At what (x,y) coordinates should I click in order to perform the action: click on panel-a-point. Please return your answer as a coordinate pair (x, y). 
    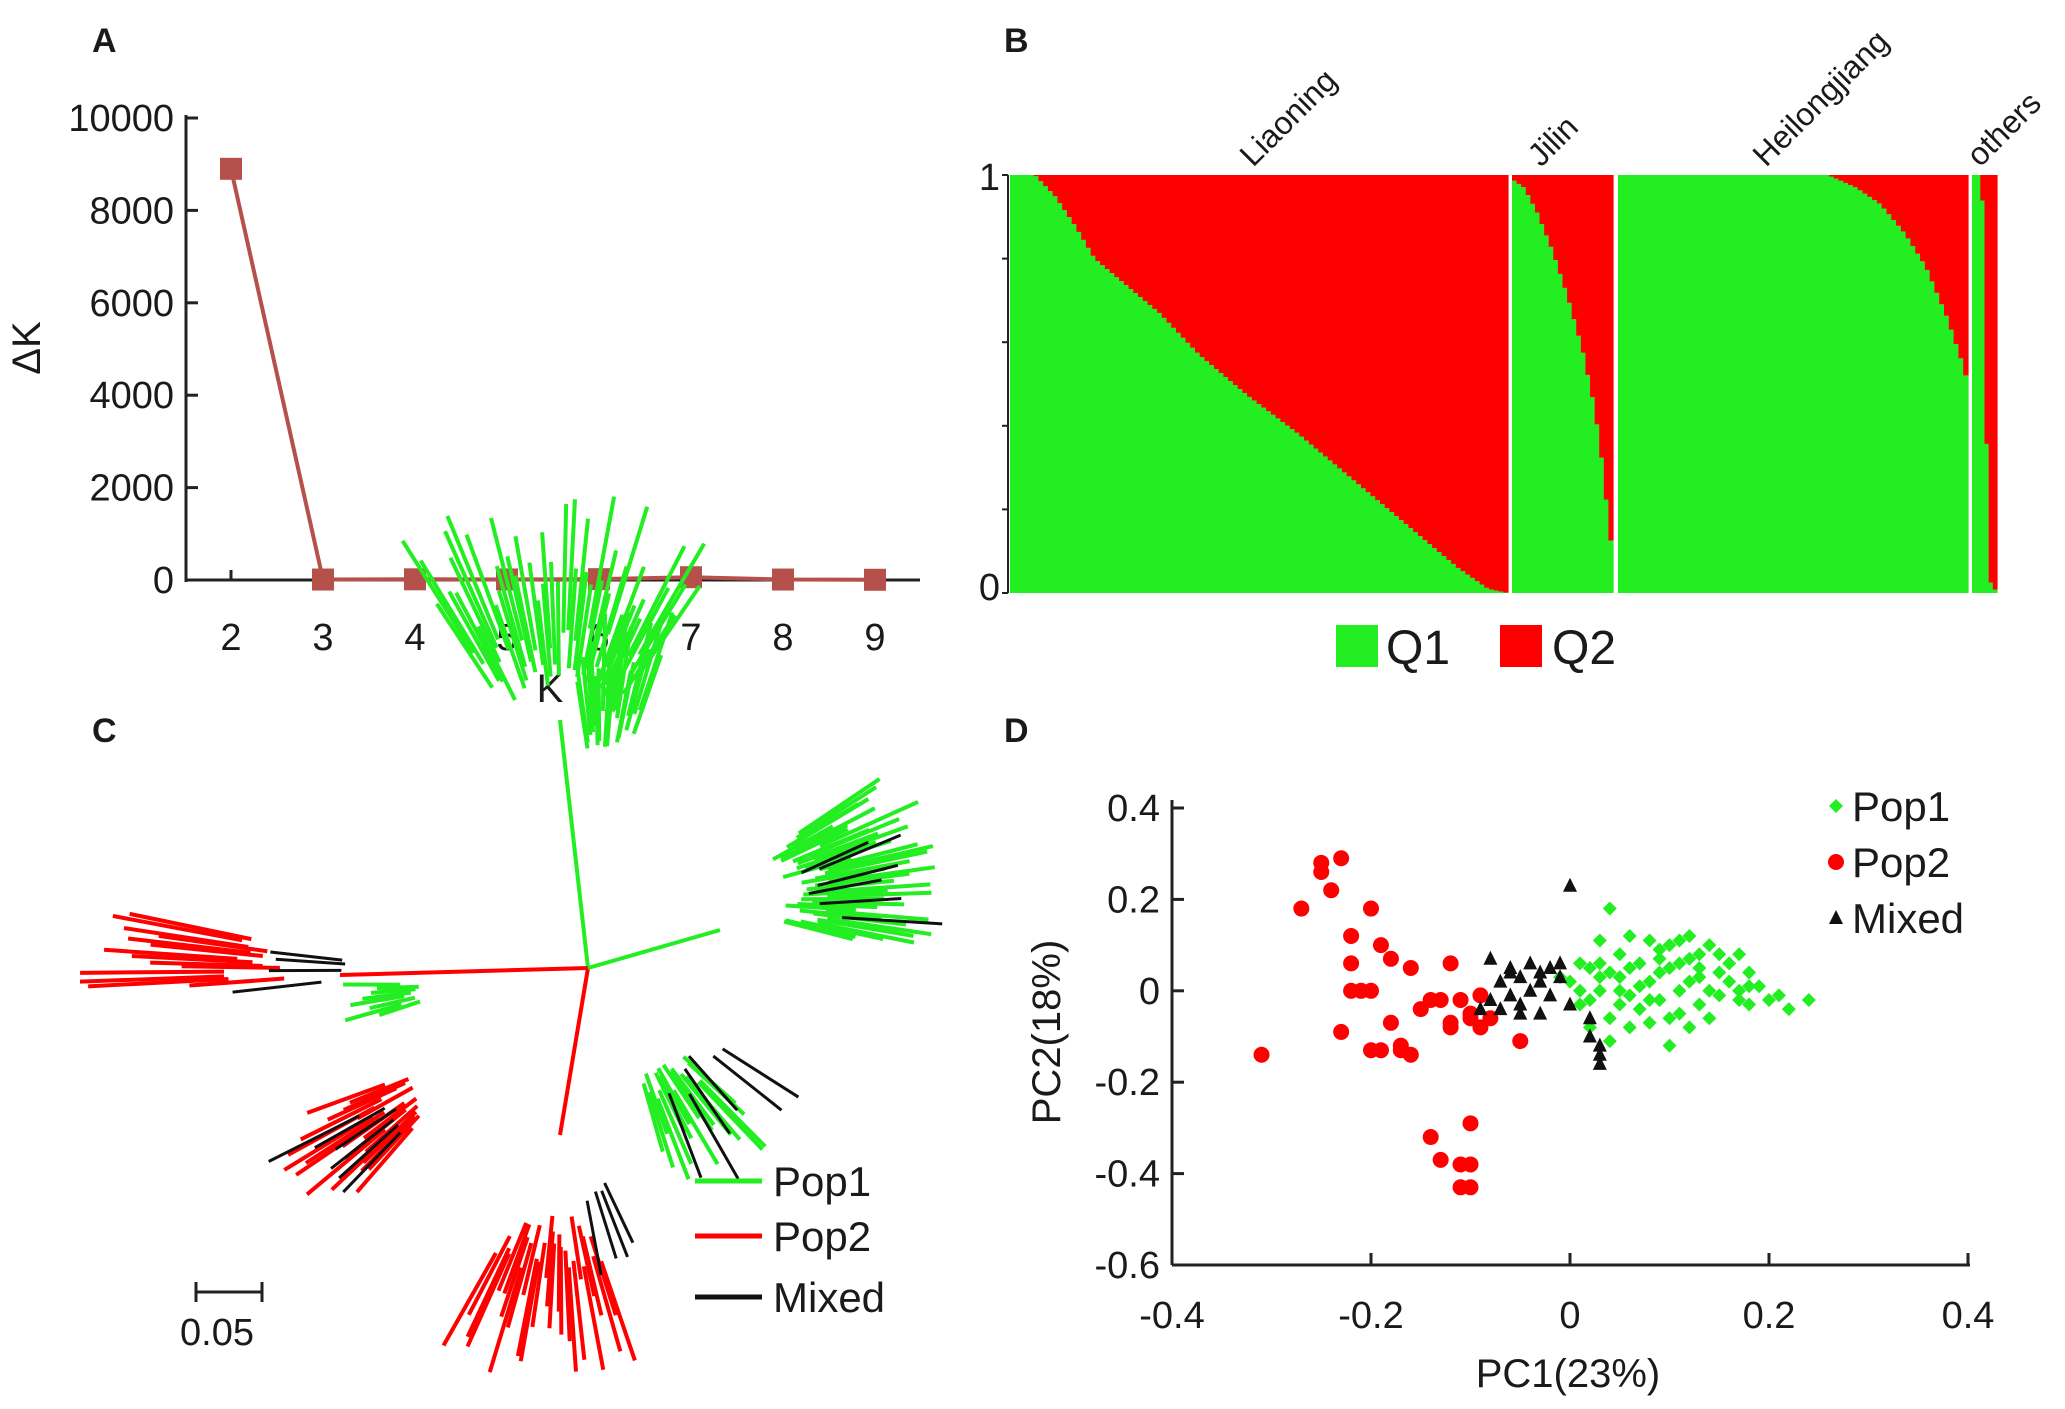
    Looking at the image, I should click on (415, 579).